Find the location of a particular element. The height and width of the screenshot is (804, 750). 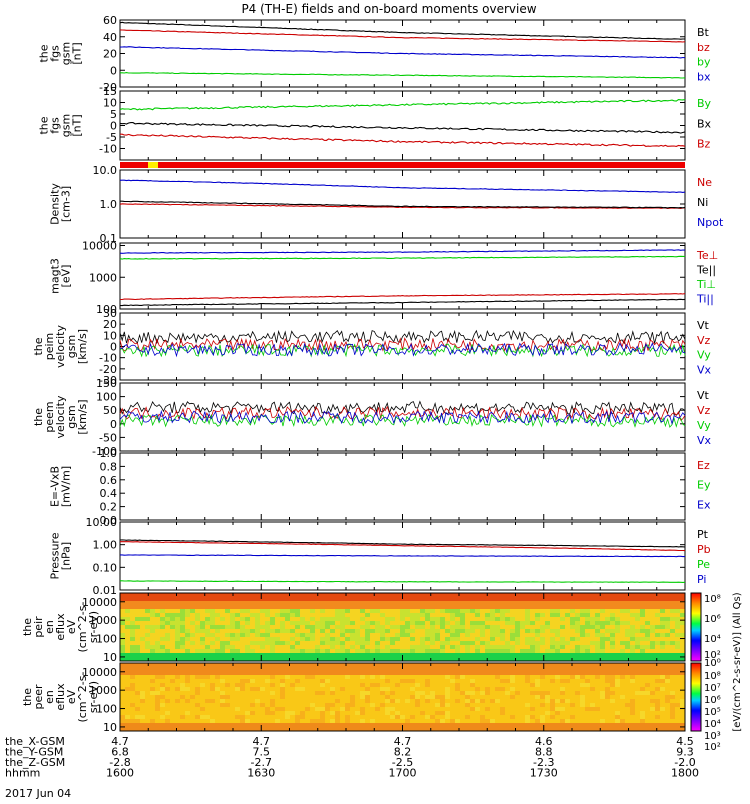

y-axis-label: the is located at coordinates (27, 627).